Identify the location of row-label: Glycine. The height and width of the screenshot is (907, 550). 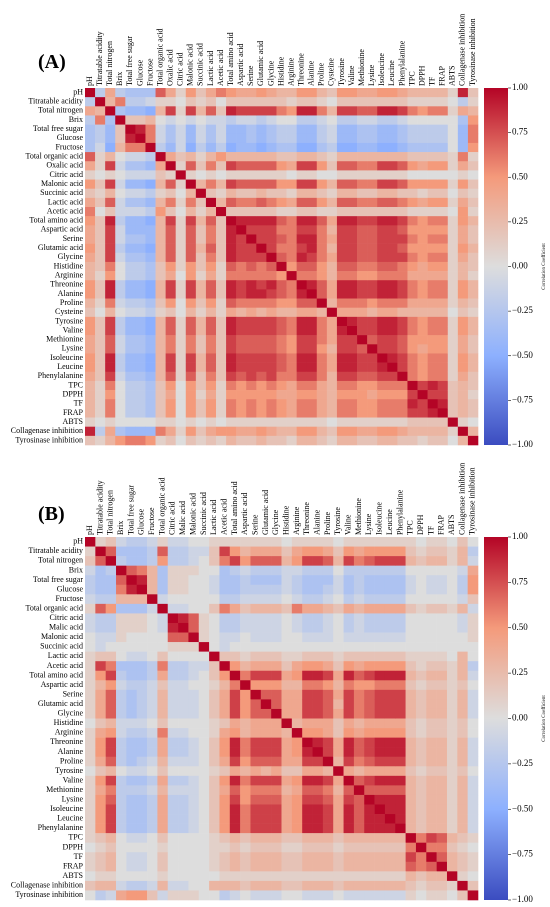
(71, 713).